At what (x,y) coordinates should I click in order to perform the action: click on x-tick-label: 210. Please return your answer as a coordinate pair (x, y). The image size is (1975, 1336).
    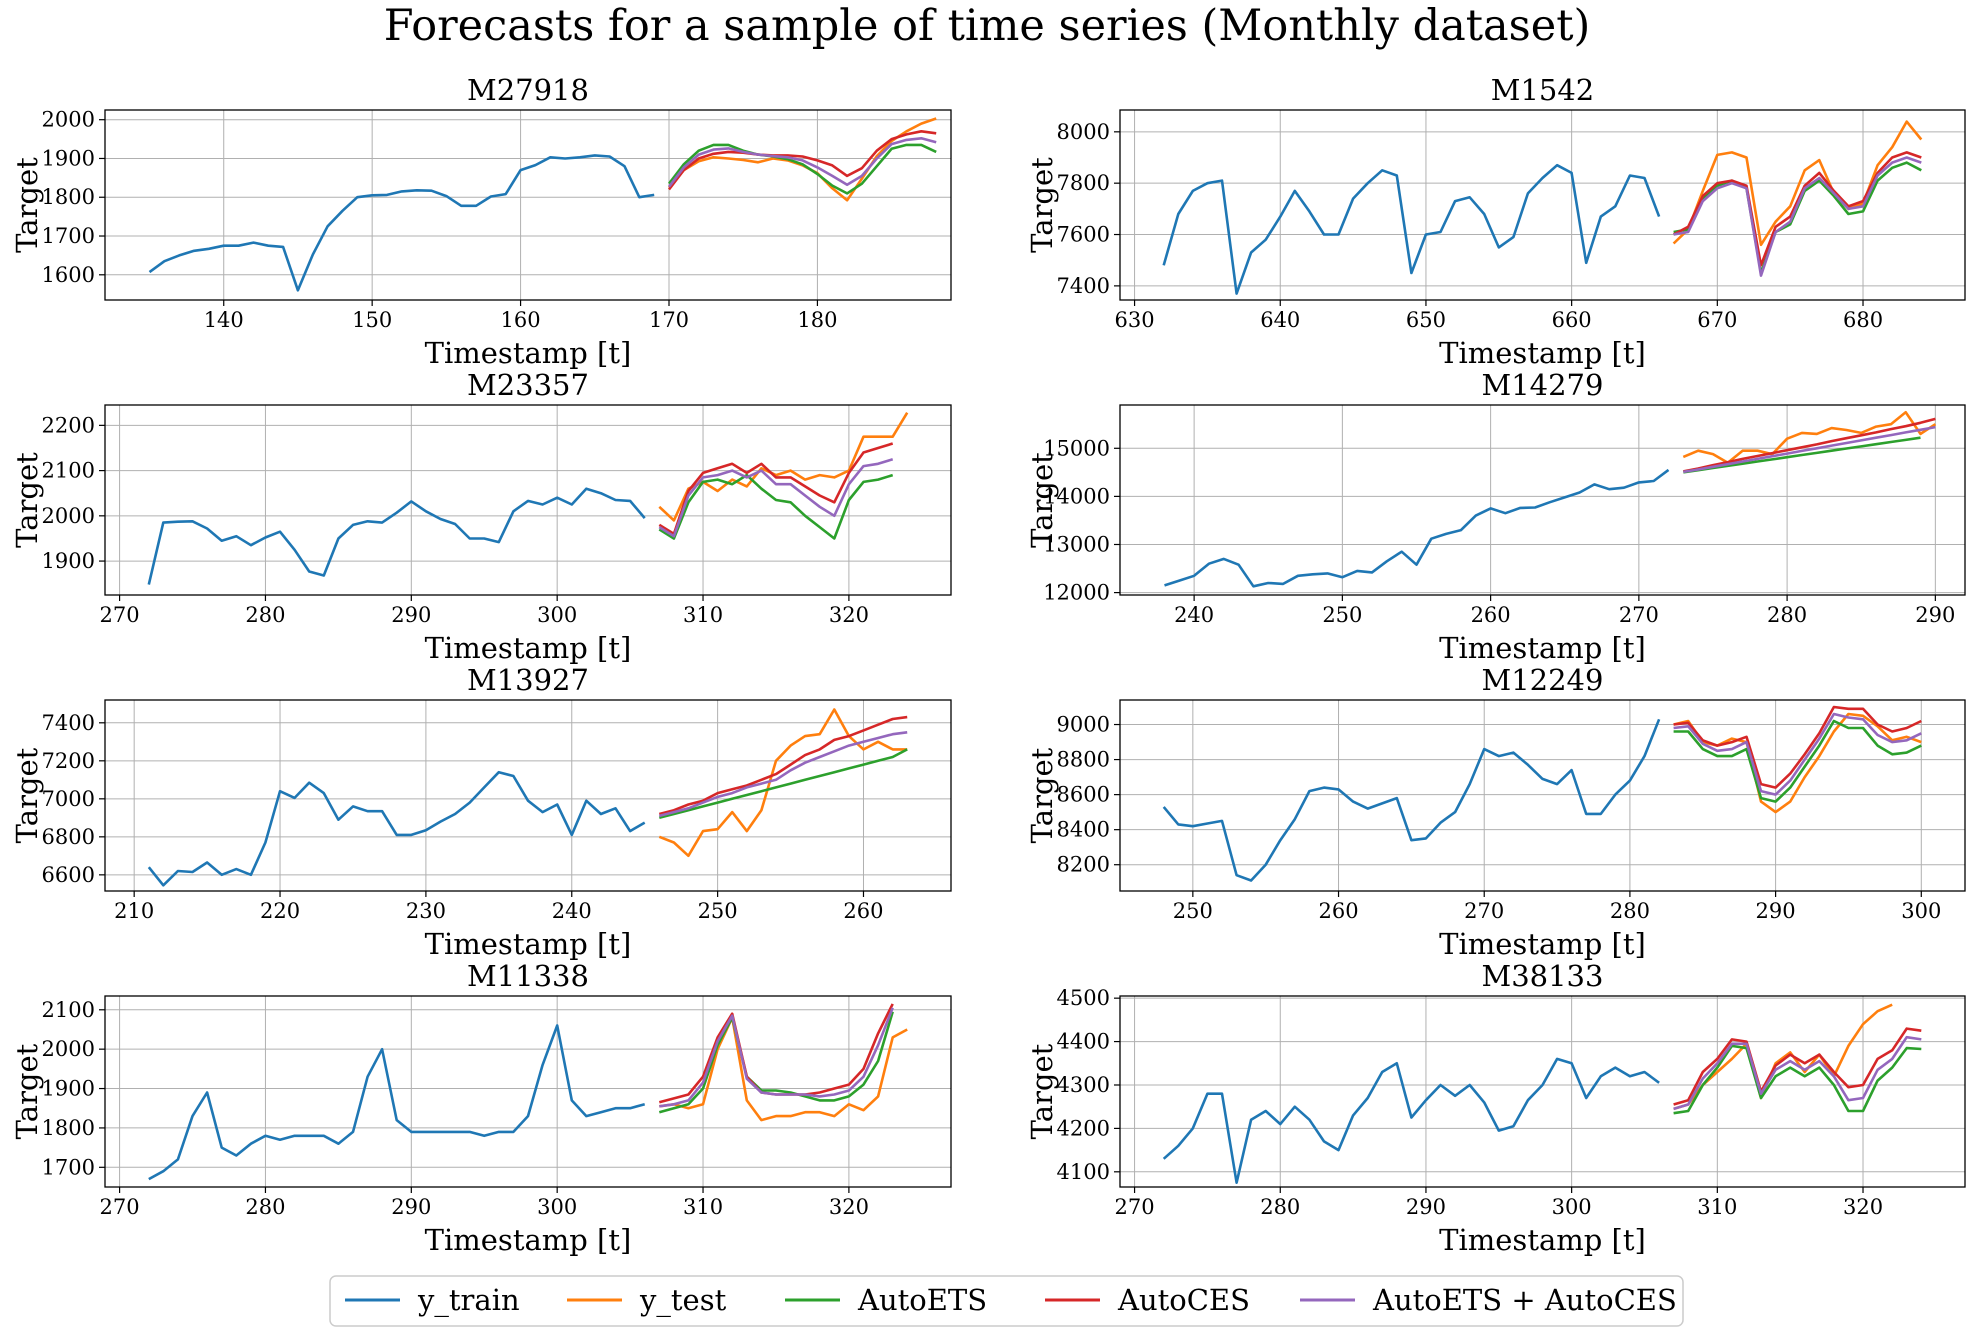
    Looking at the image, I should click on (134, 911).